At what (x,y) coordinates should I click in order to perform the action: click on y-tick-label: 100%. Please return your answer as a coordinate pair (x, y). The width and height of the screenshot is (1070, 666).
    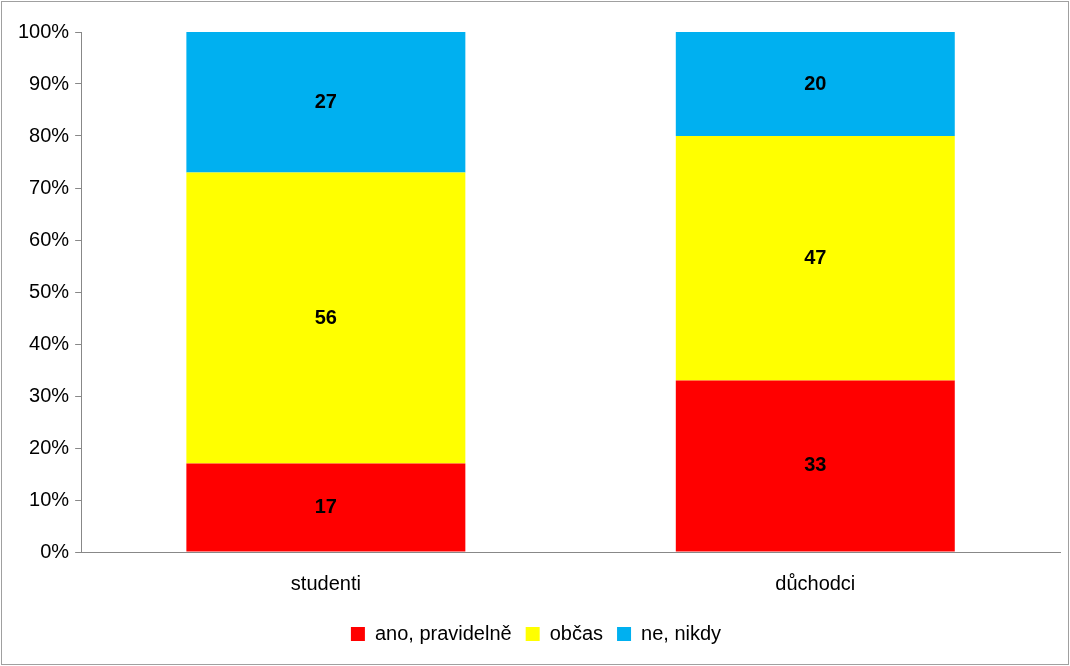
    Looking at the image, I should click on (44, 30).